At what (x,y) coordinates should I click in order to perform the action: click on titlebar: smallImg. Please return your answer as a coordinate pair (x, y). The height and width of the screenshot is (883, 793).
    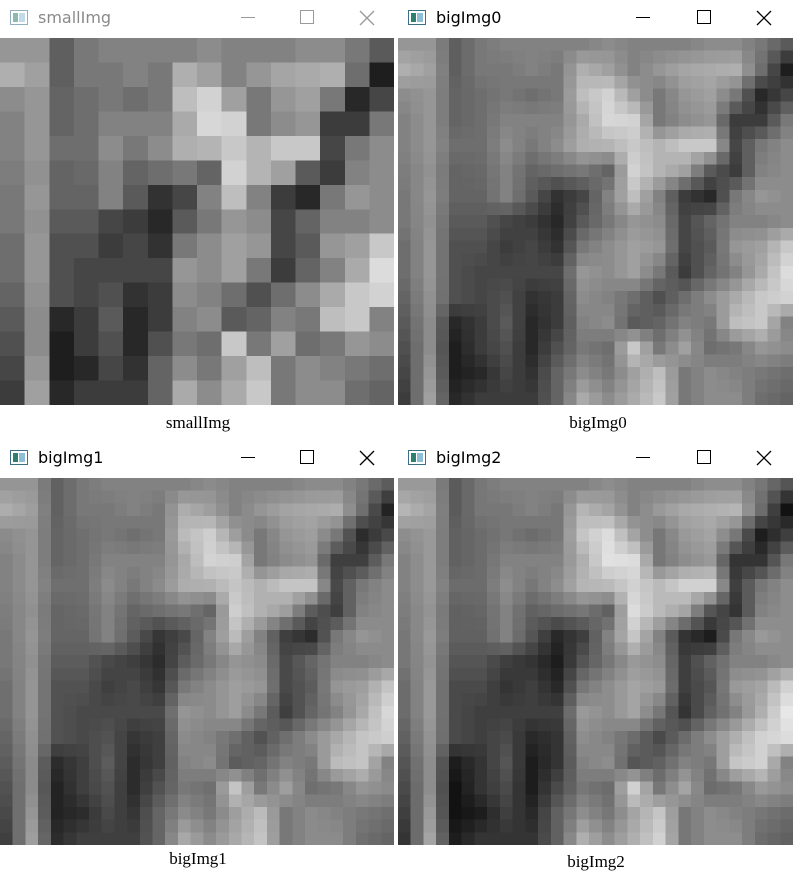
    Looking at the image, I should click on (198, 19).